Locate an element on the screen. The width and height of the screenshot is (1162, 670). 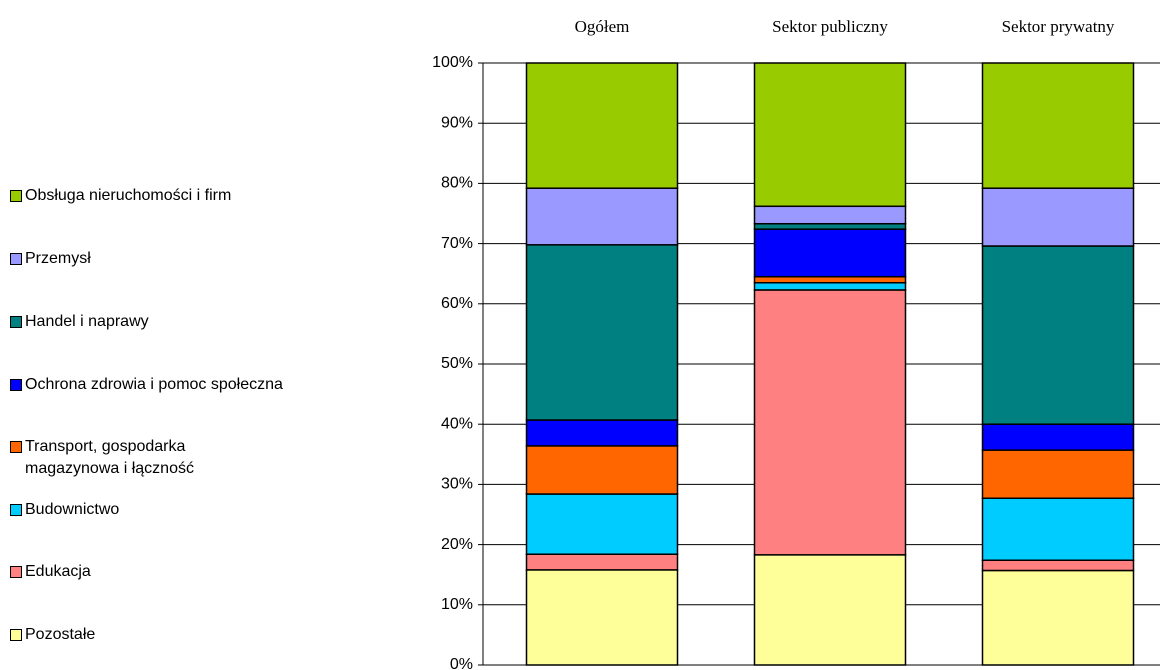
legend-label: Edukacja is located at coordinates (58, 571).